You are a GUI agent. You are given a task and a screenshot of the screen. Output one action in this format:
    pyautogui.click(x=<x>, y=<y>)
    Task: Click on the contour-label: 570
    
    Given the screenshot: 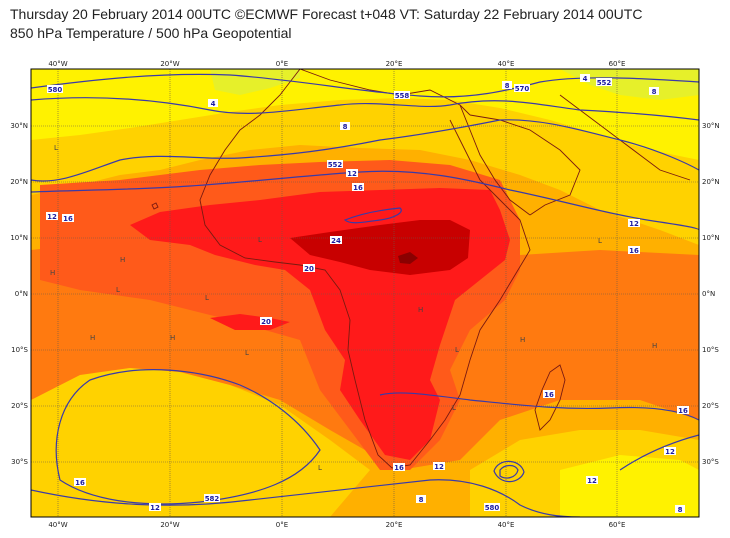 What is the action you would take?
    pyautogui.click(x=522, y=88)
    